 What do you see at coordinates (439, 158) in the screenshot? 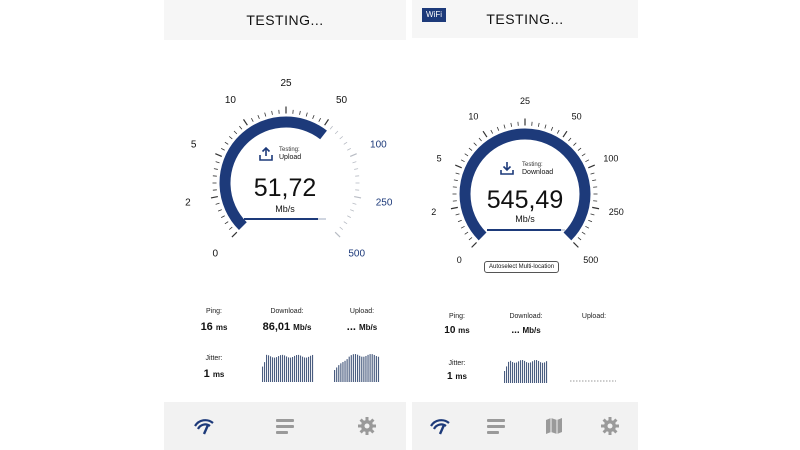
I see `gauge-tick-label: 5` at bounding box center [439, 158].